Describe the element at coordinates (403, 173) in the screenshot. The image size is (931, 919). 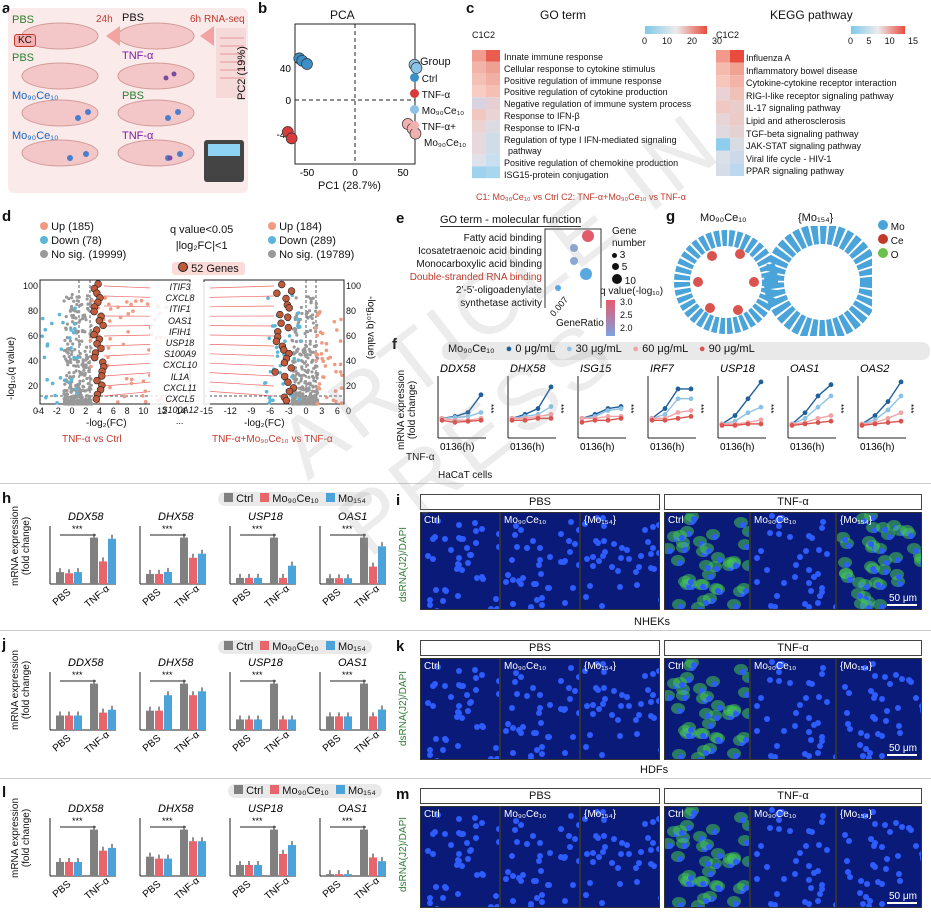
I see `svg-text: 50` at that location.